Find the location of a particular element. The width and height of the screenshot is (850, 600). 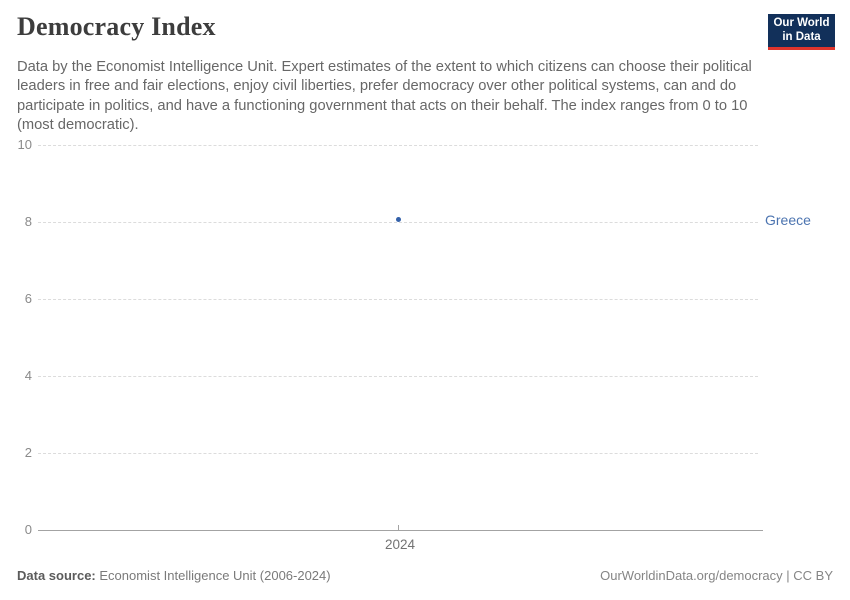

y-axis-tick-label: 0 is located at coordinates (28, 529).